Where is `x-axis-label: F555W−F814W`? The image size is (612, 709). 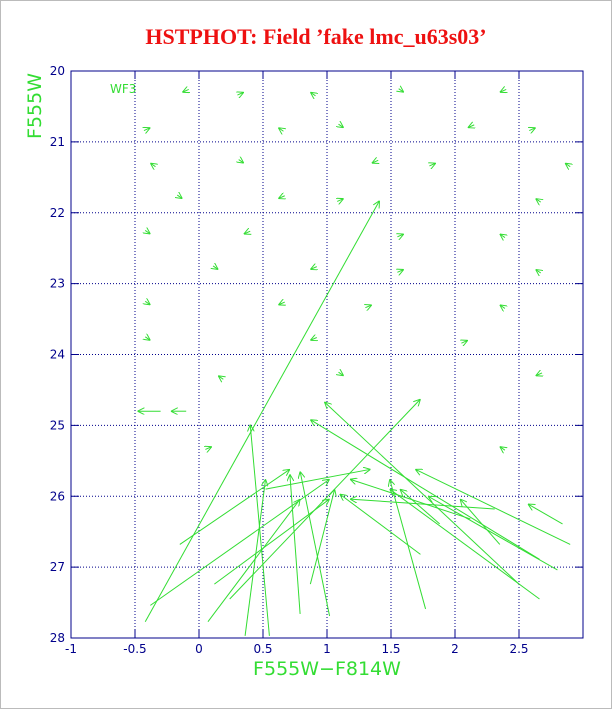 x-axis-label: F555W−F814W is located at coordinates (327, 669).